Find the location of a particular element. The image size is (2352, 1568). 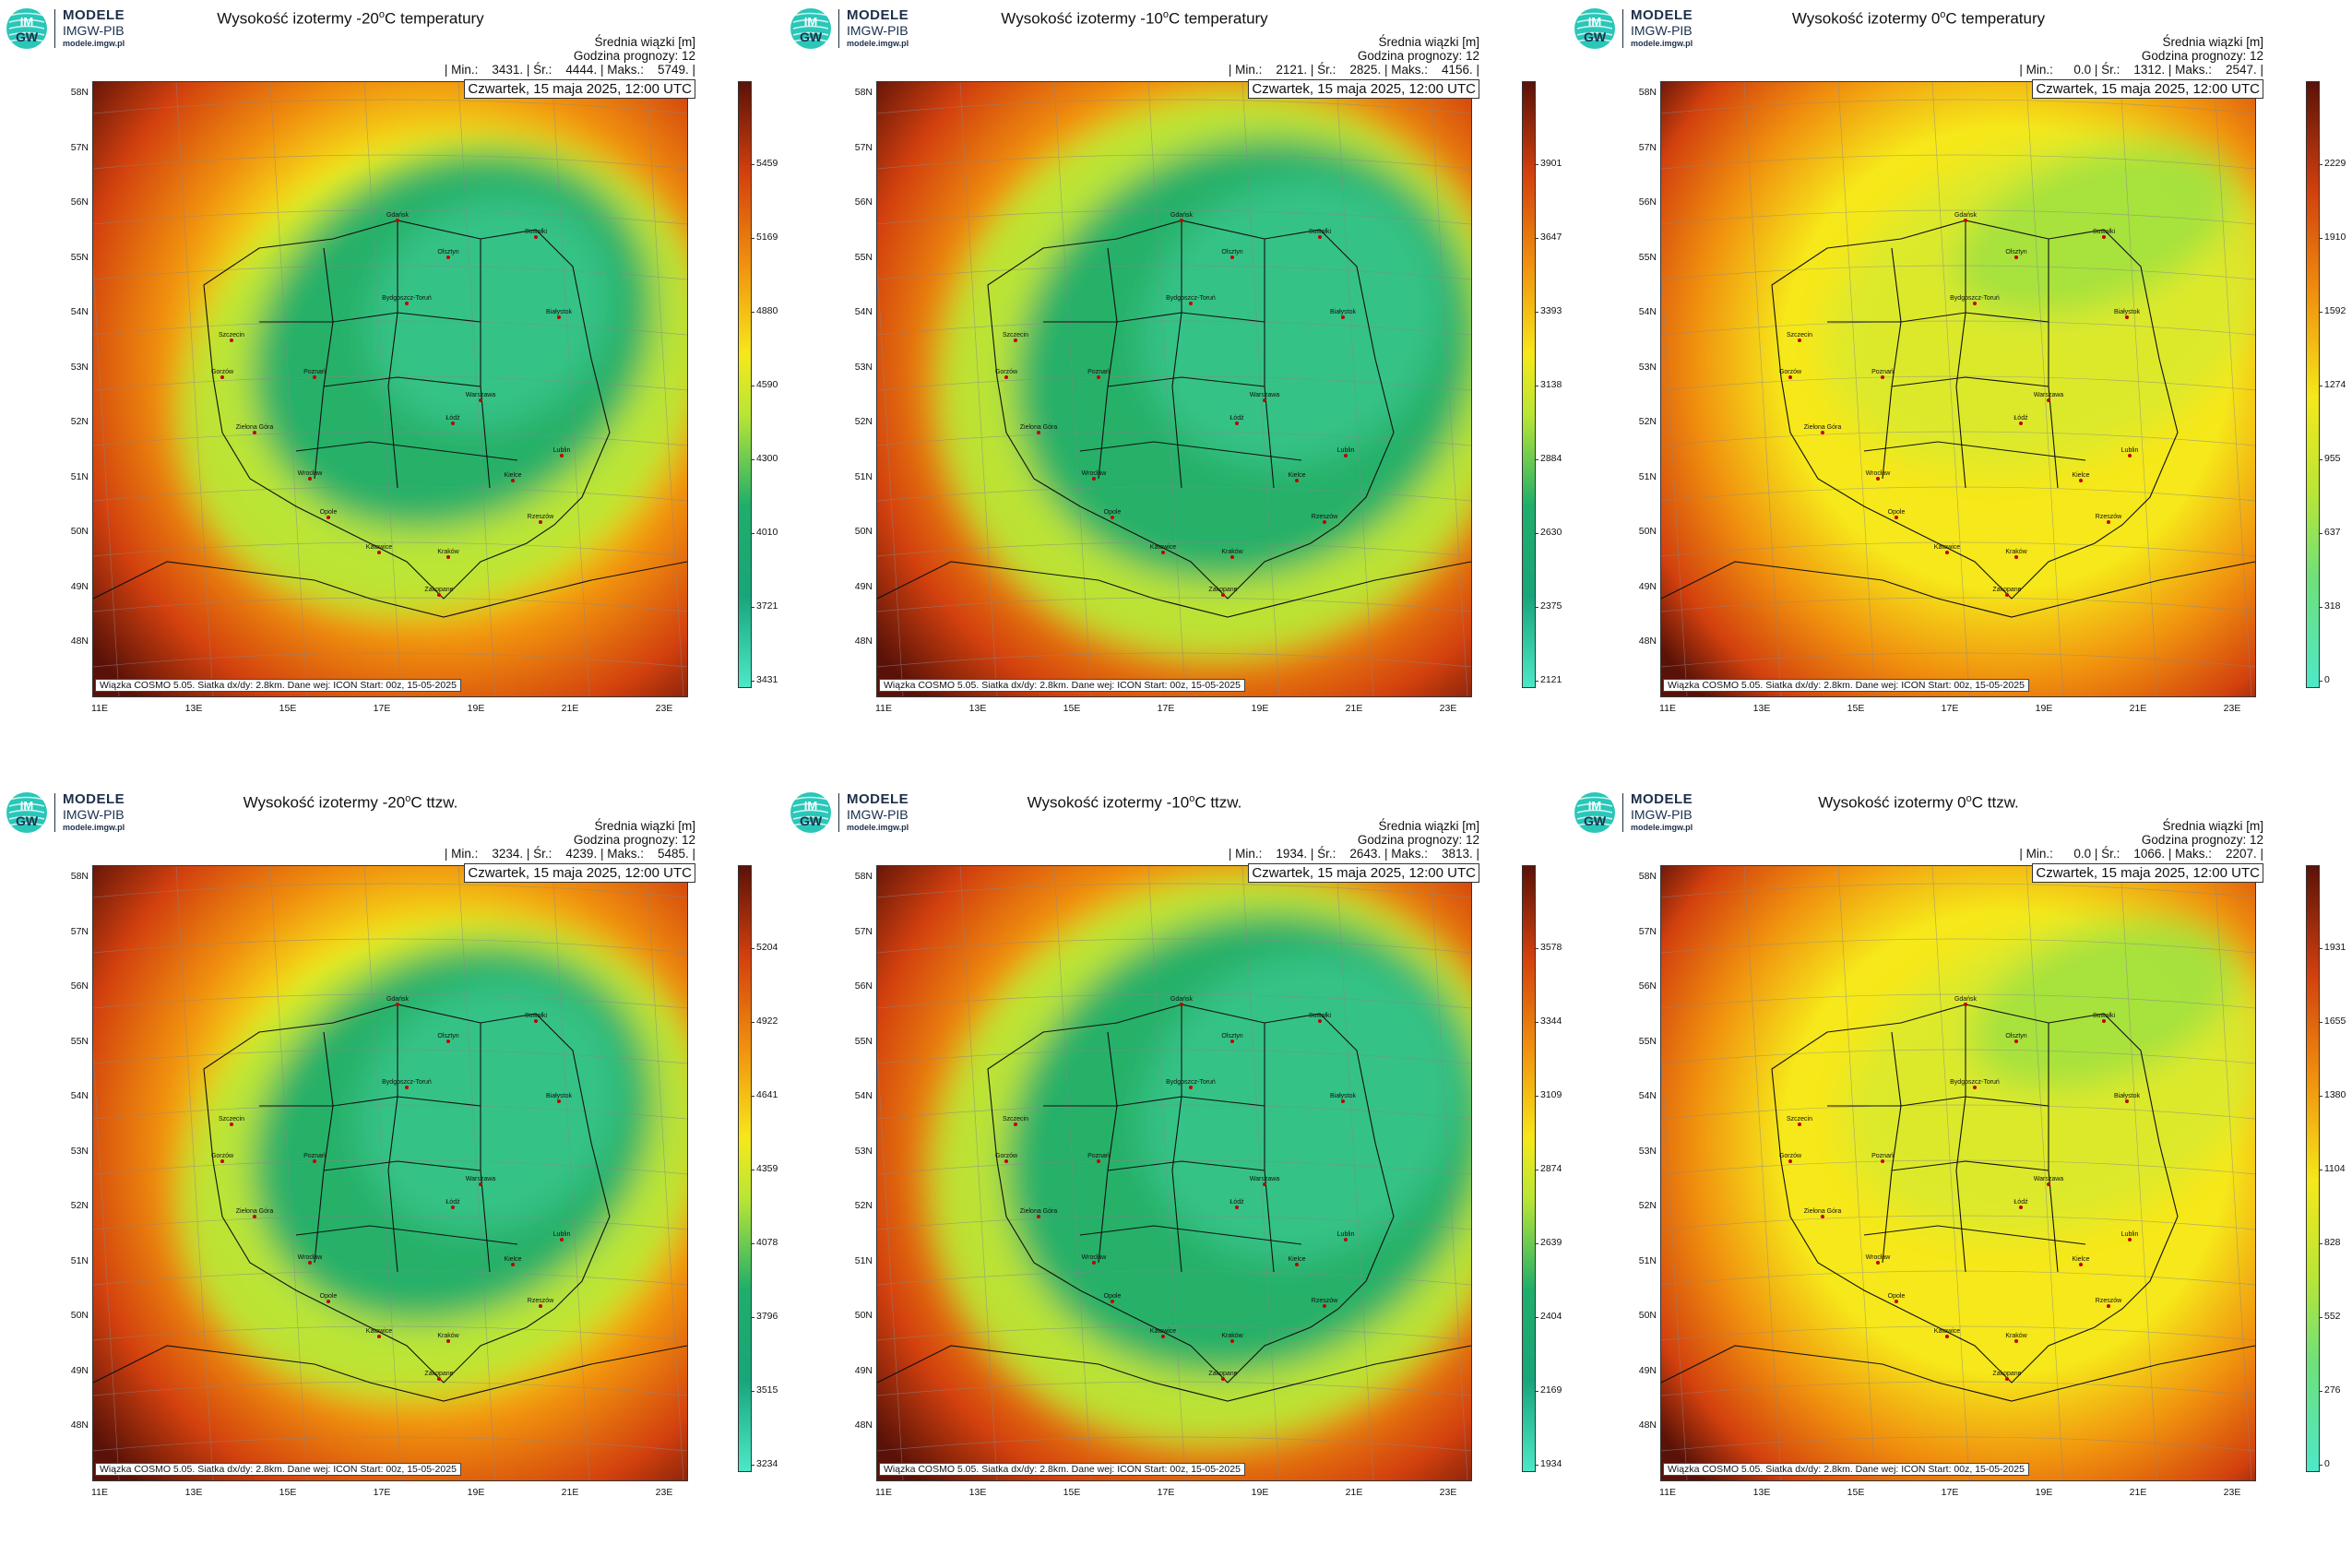

svg-text: GW is located at coordinates (811, 37).